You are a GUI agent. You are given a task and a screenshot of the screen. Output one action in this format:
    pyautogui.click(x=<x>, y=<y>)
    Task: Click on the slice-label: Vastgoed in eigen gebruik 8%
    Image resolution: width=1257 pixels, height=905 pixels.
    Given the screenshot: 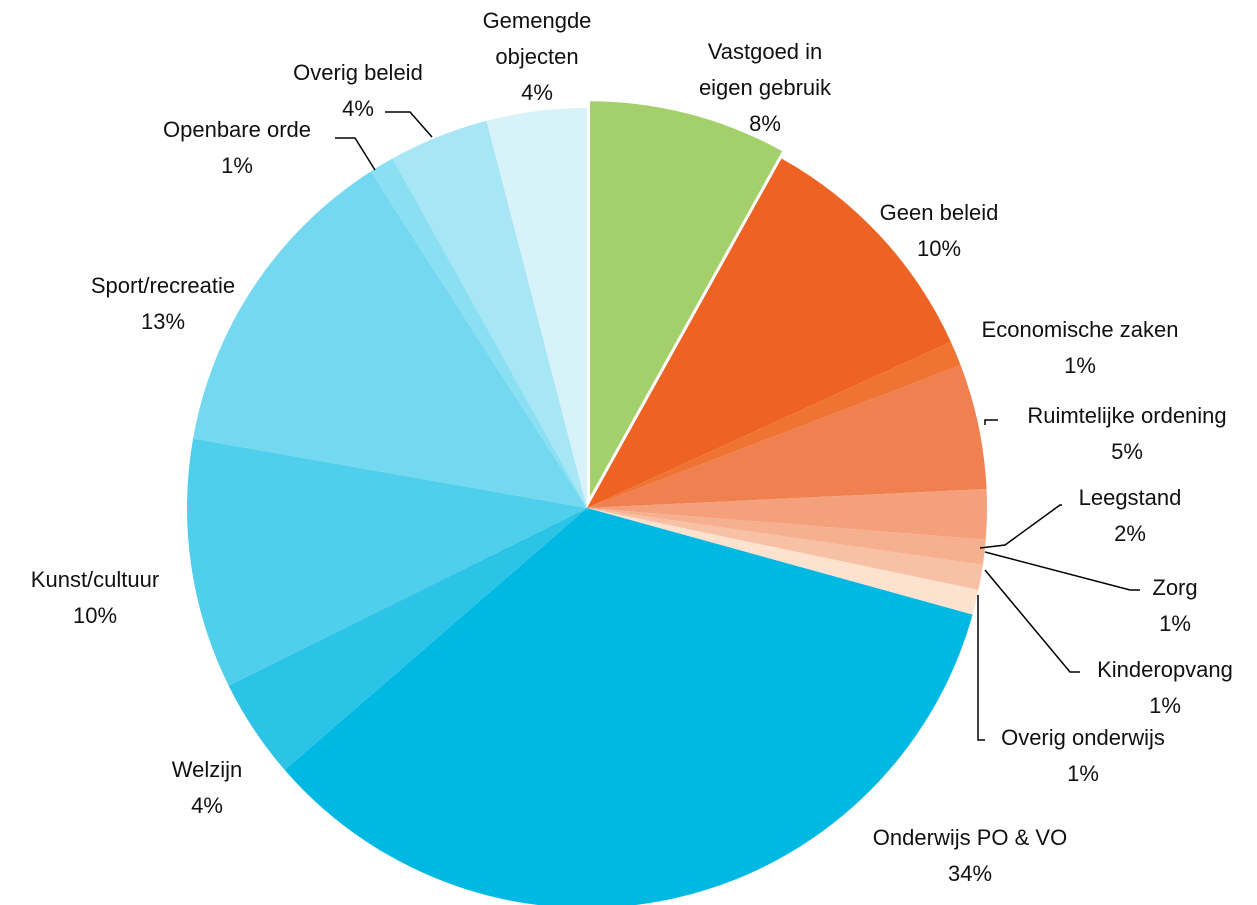 What is the action you would take?
    pyautogui.click(x=765, y=88)
    